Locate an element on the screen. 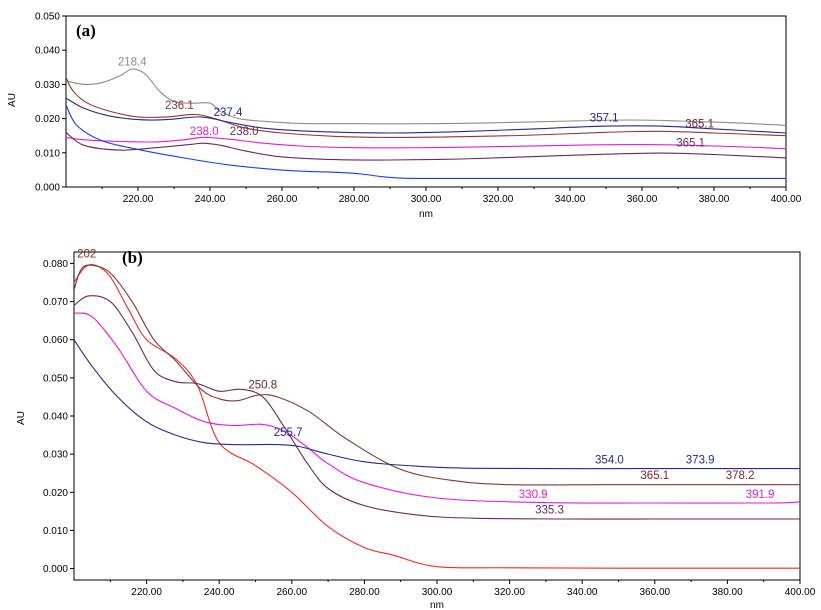 Image resolution: width=821 pixels, height=610 pixels. peak-label: 391.9 is located at coordinates (760, 495).